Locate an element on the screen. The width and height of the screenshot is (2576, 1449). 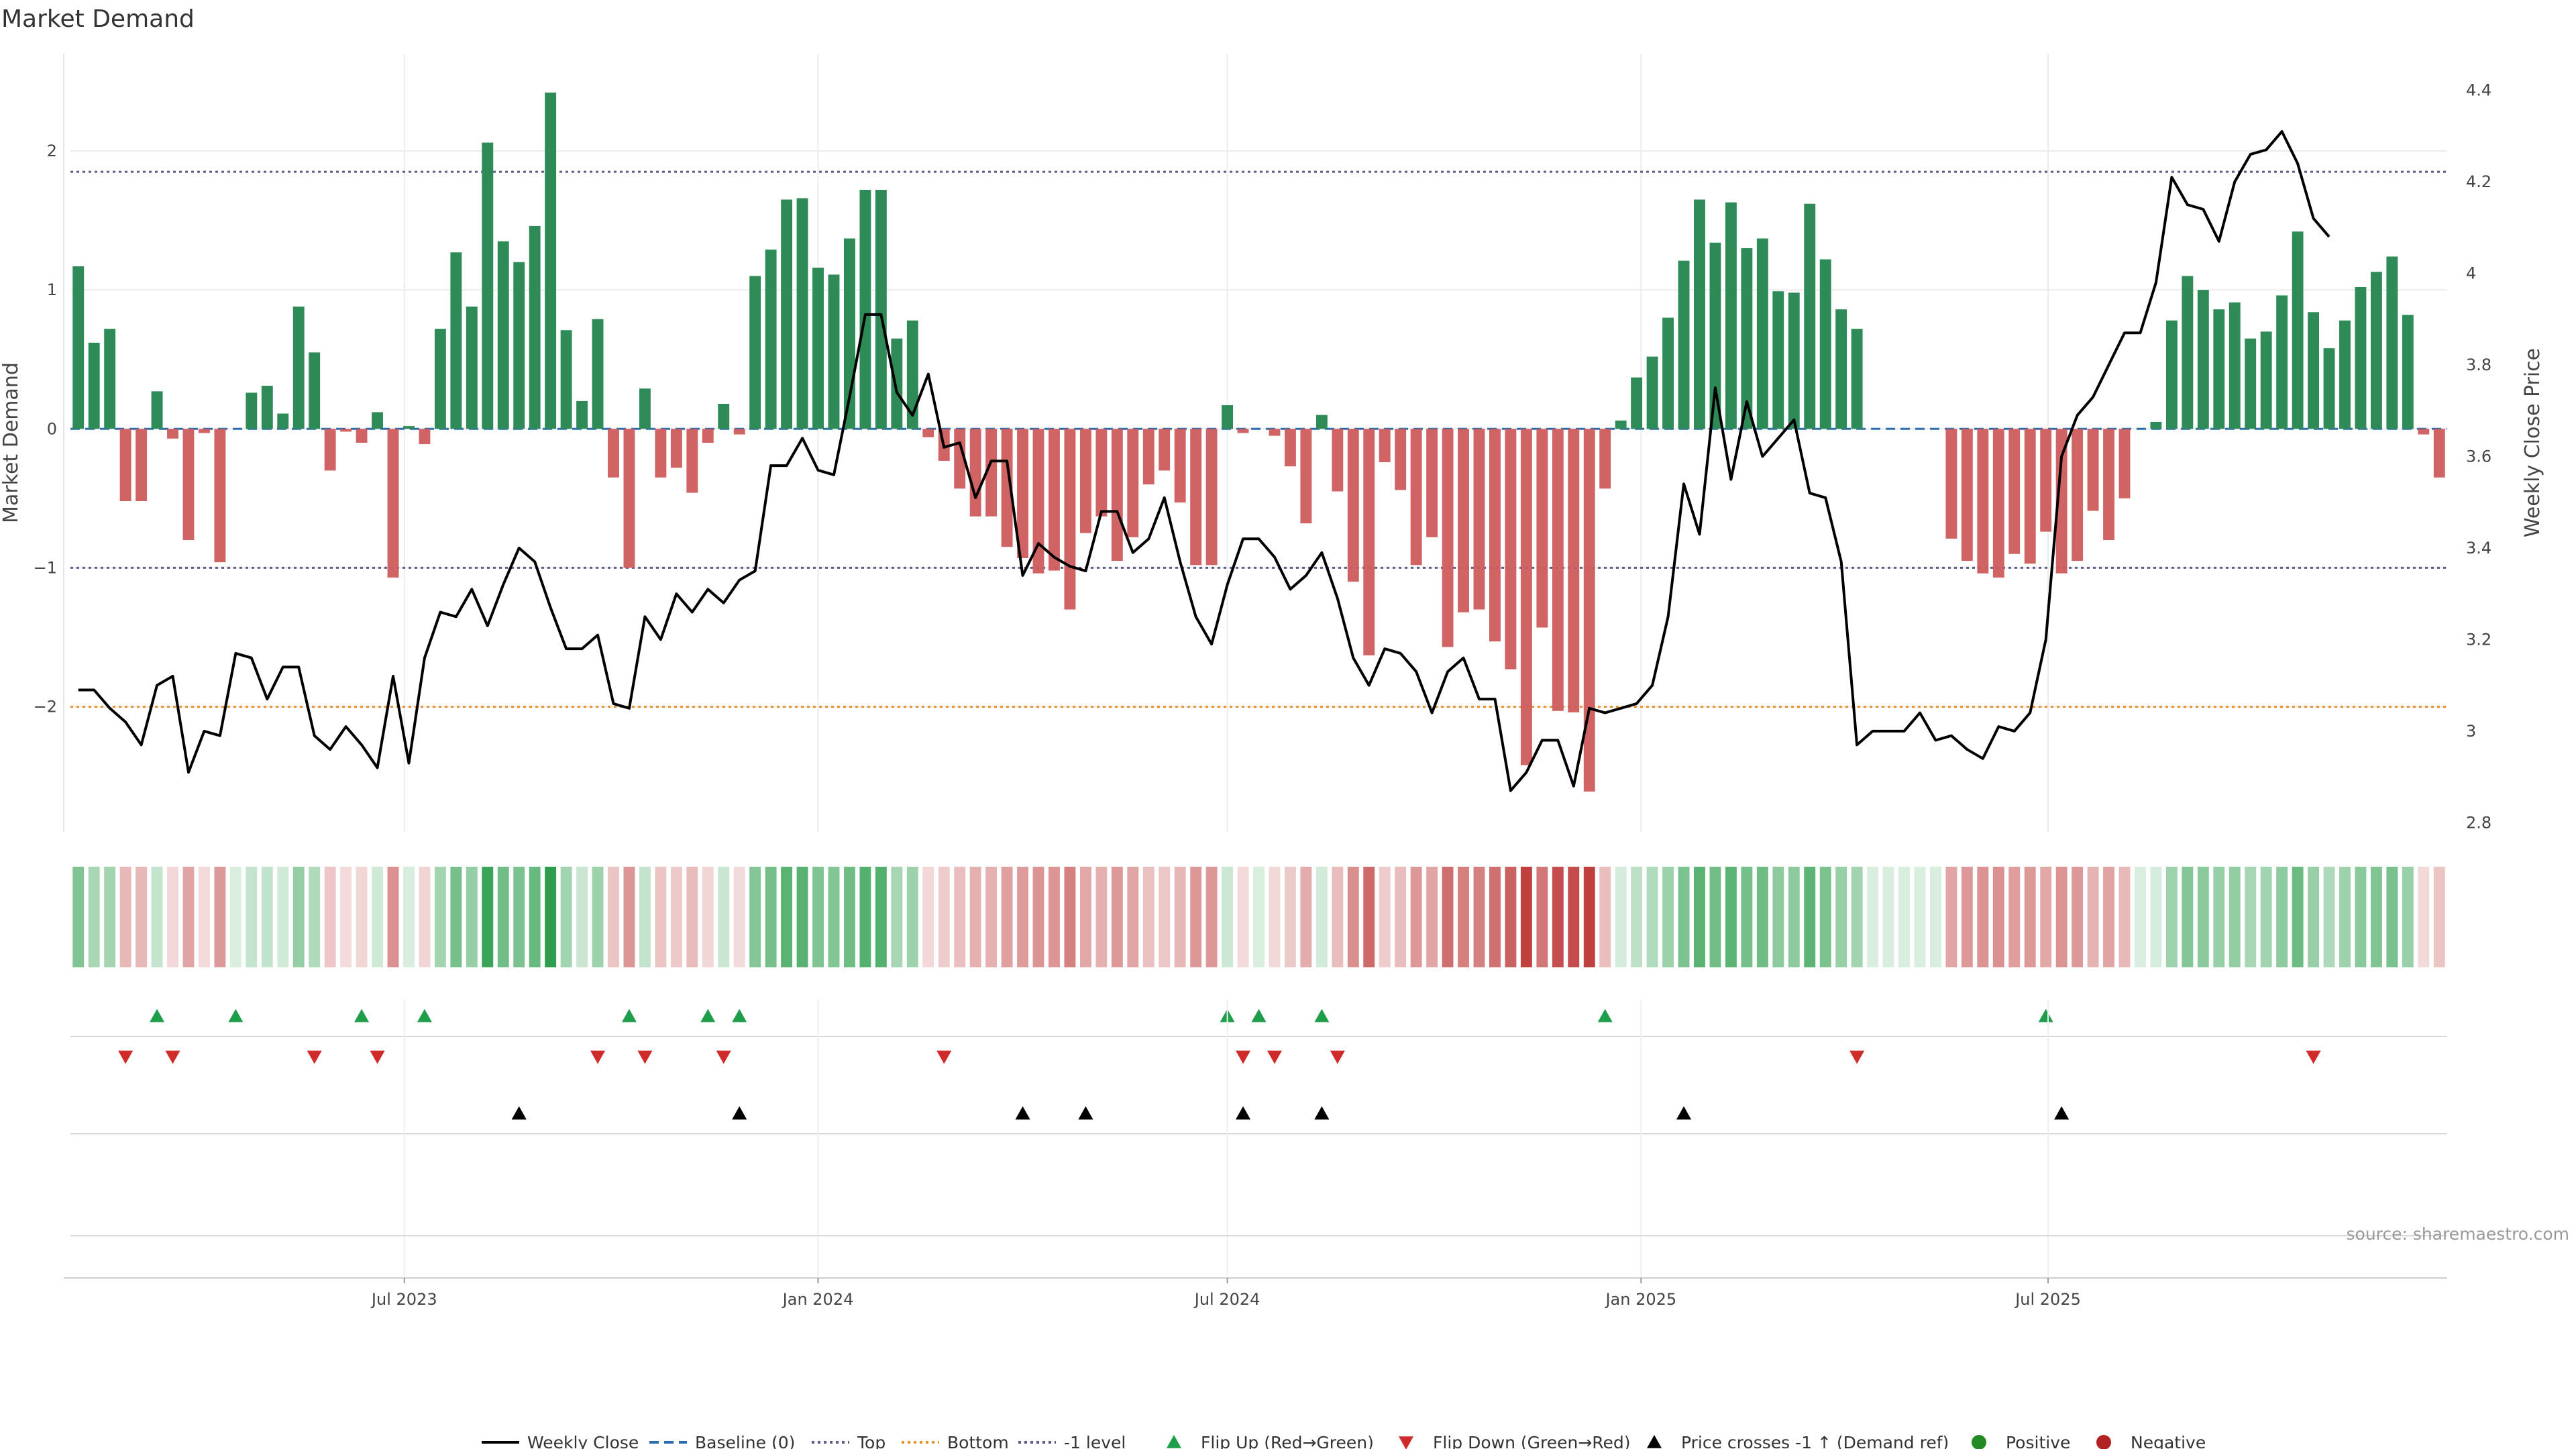
legend-item: Baseline (0) is located at coordinates (722, 1441).